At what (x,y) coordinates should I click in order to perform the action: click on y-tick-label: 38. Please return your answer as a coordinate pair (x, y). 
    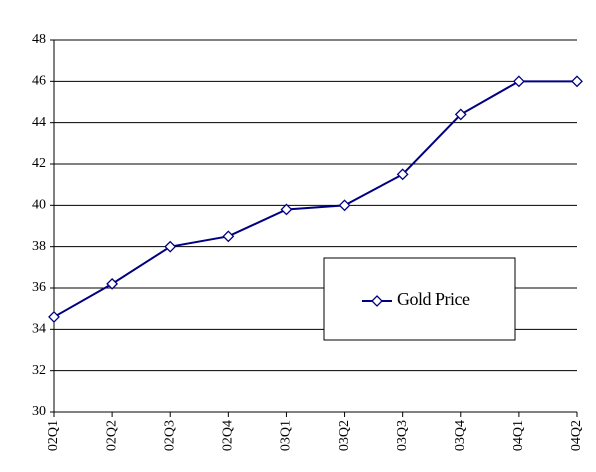
    Looking at the image, I should click on (39, 246).